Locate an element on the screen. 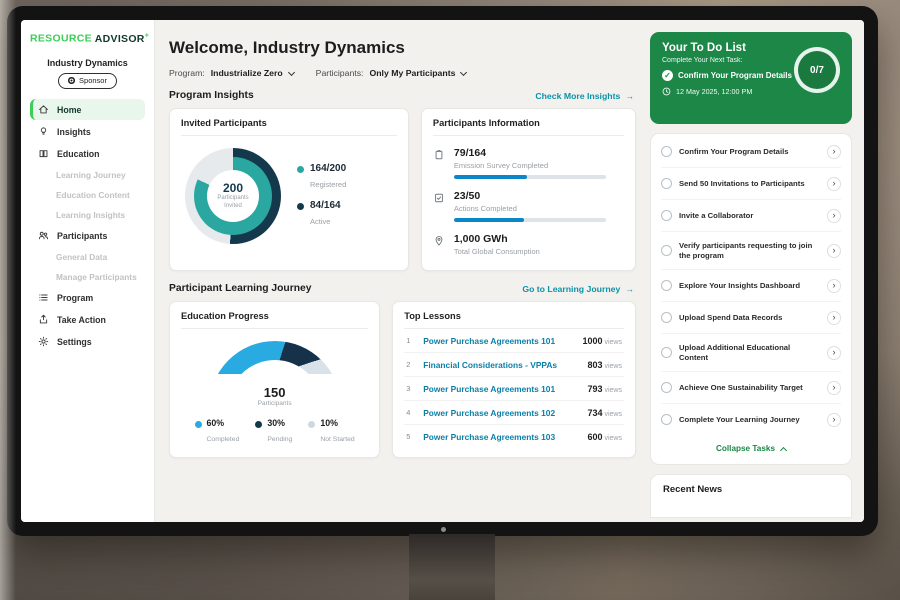  sidebar-item-program: Program is located at coordinates (87, 297).